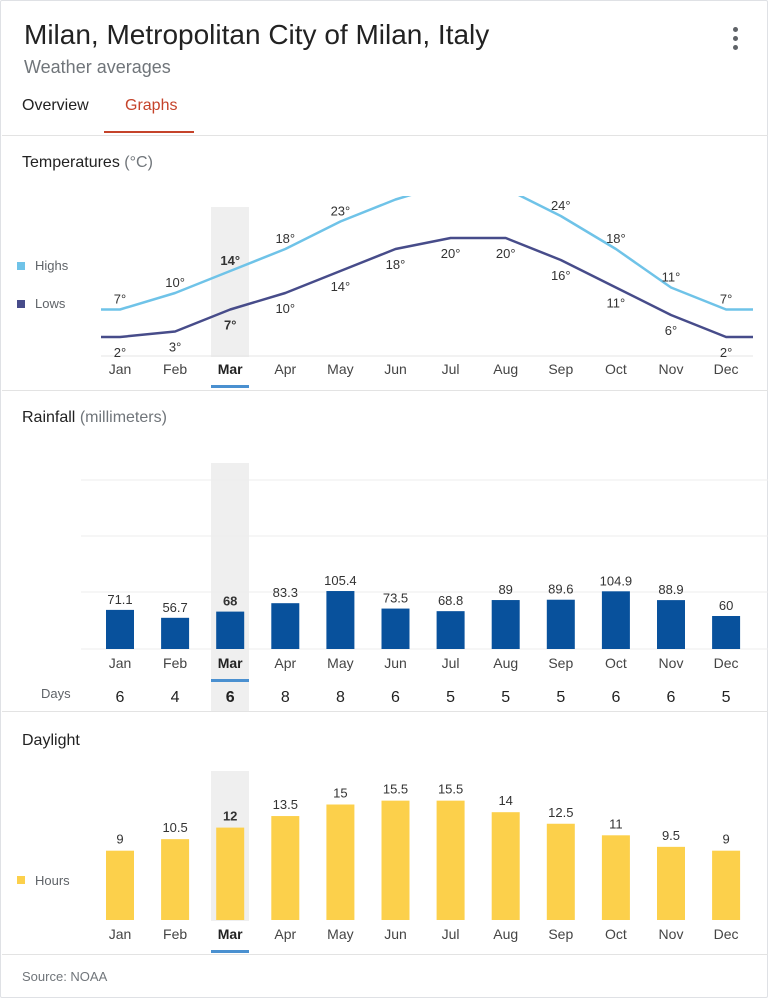  What do you see at coordinates (385, 711) in the screenshot?
I see `rainfall-divider` at bounding box center [385, 711].